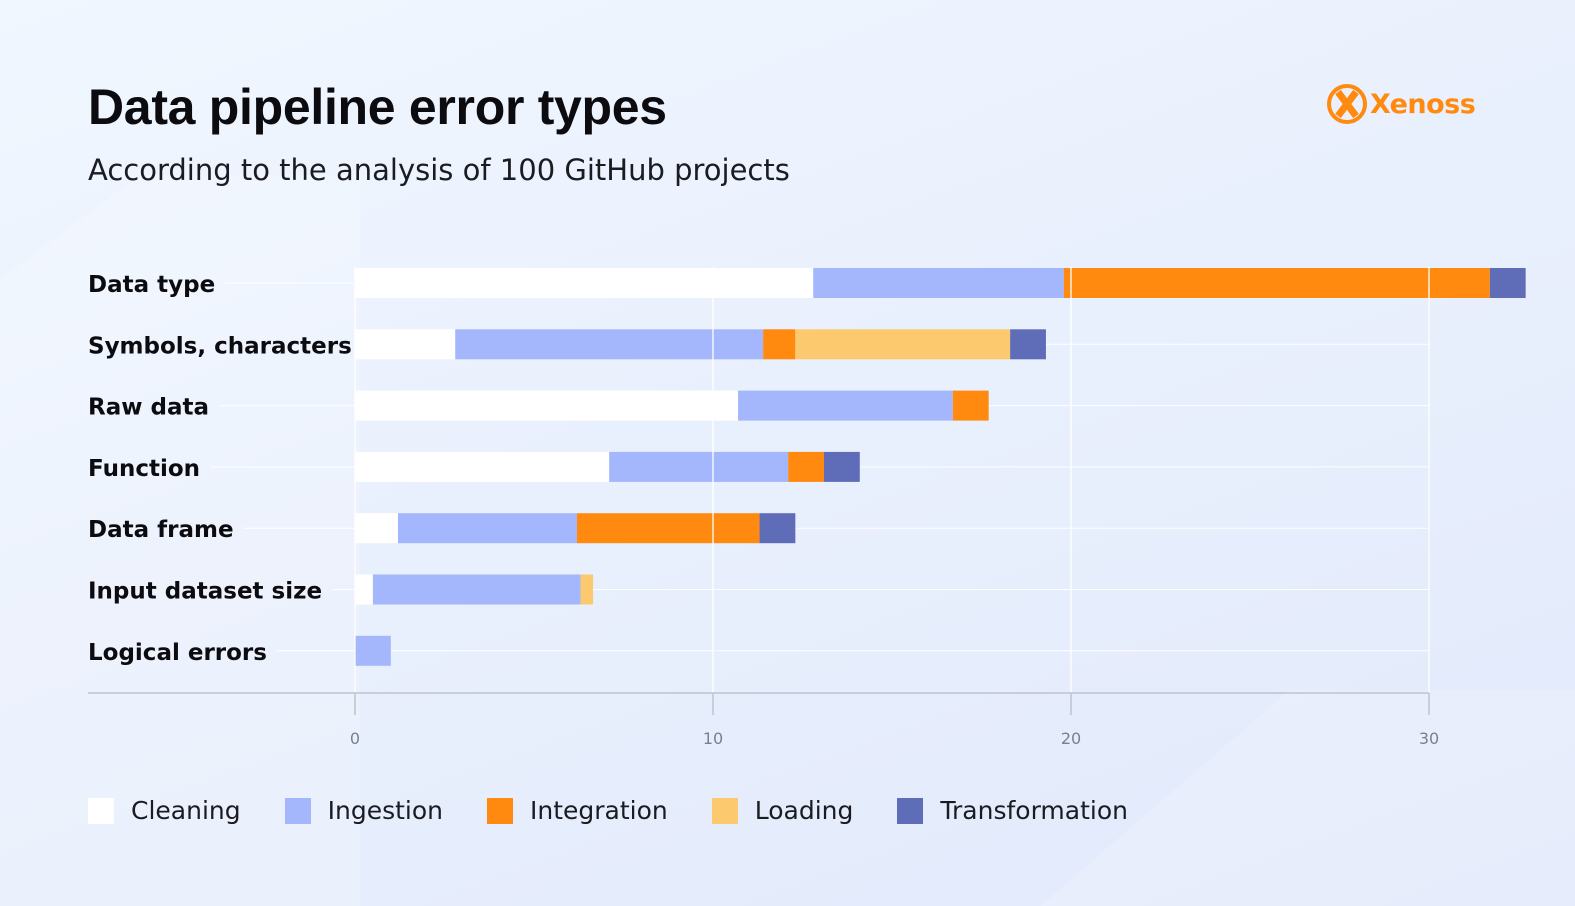 The height and width of the screenshot is (906, 1575). I want to click on legend-item-ingestion: Ingestion, so click(363, 810).